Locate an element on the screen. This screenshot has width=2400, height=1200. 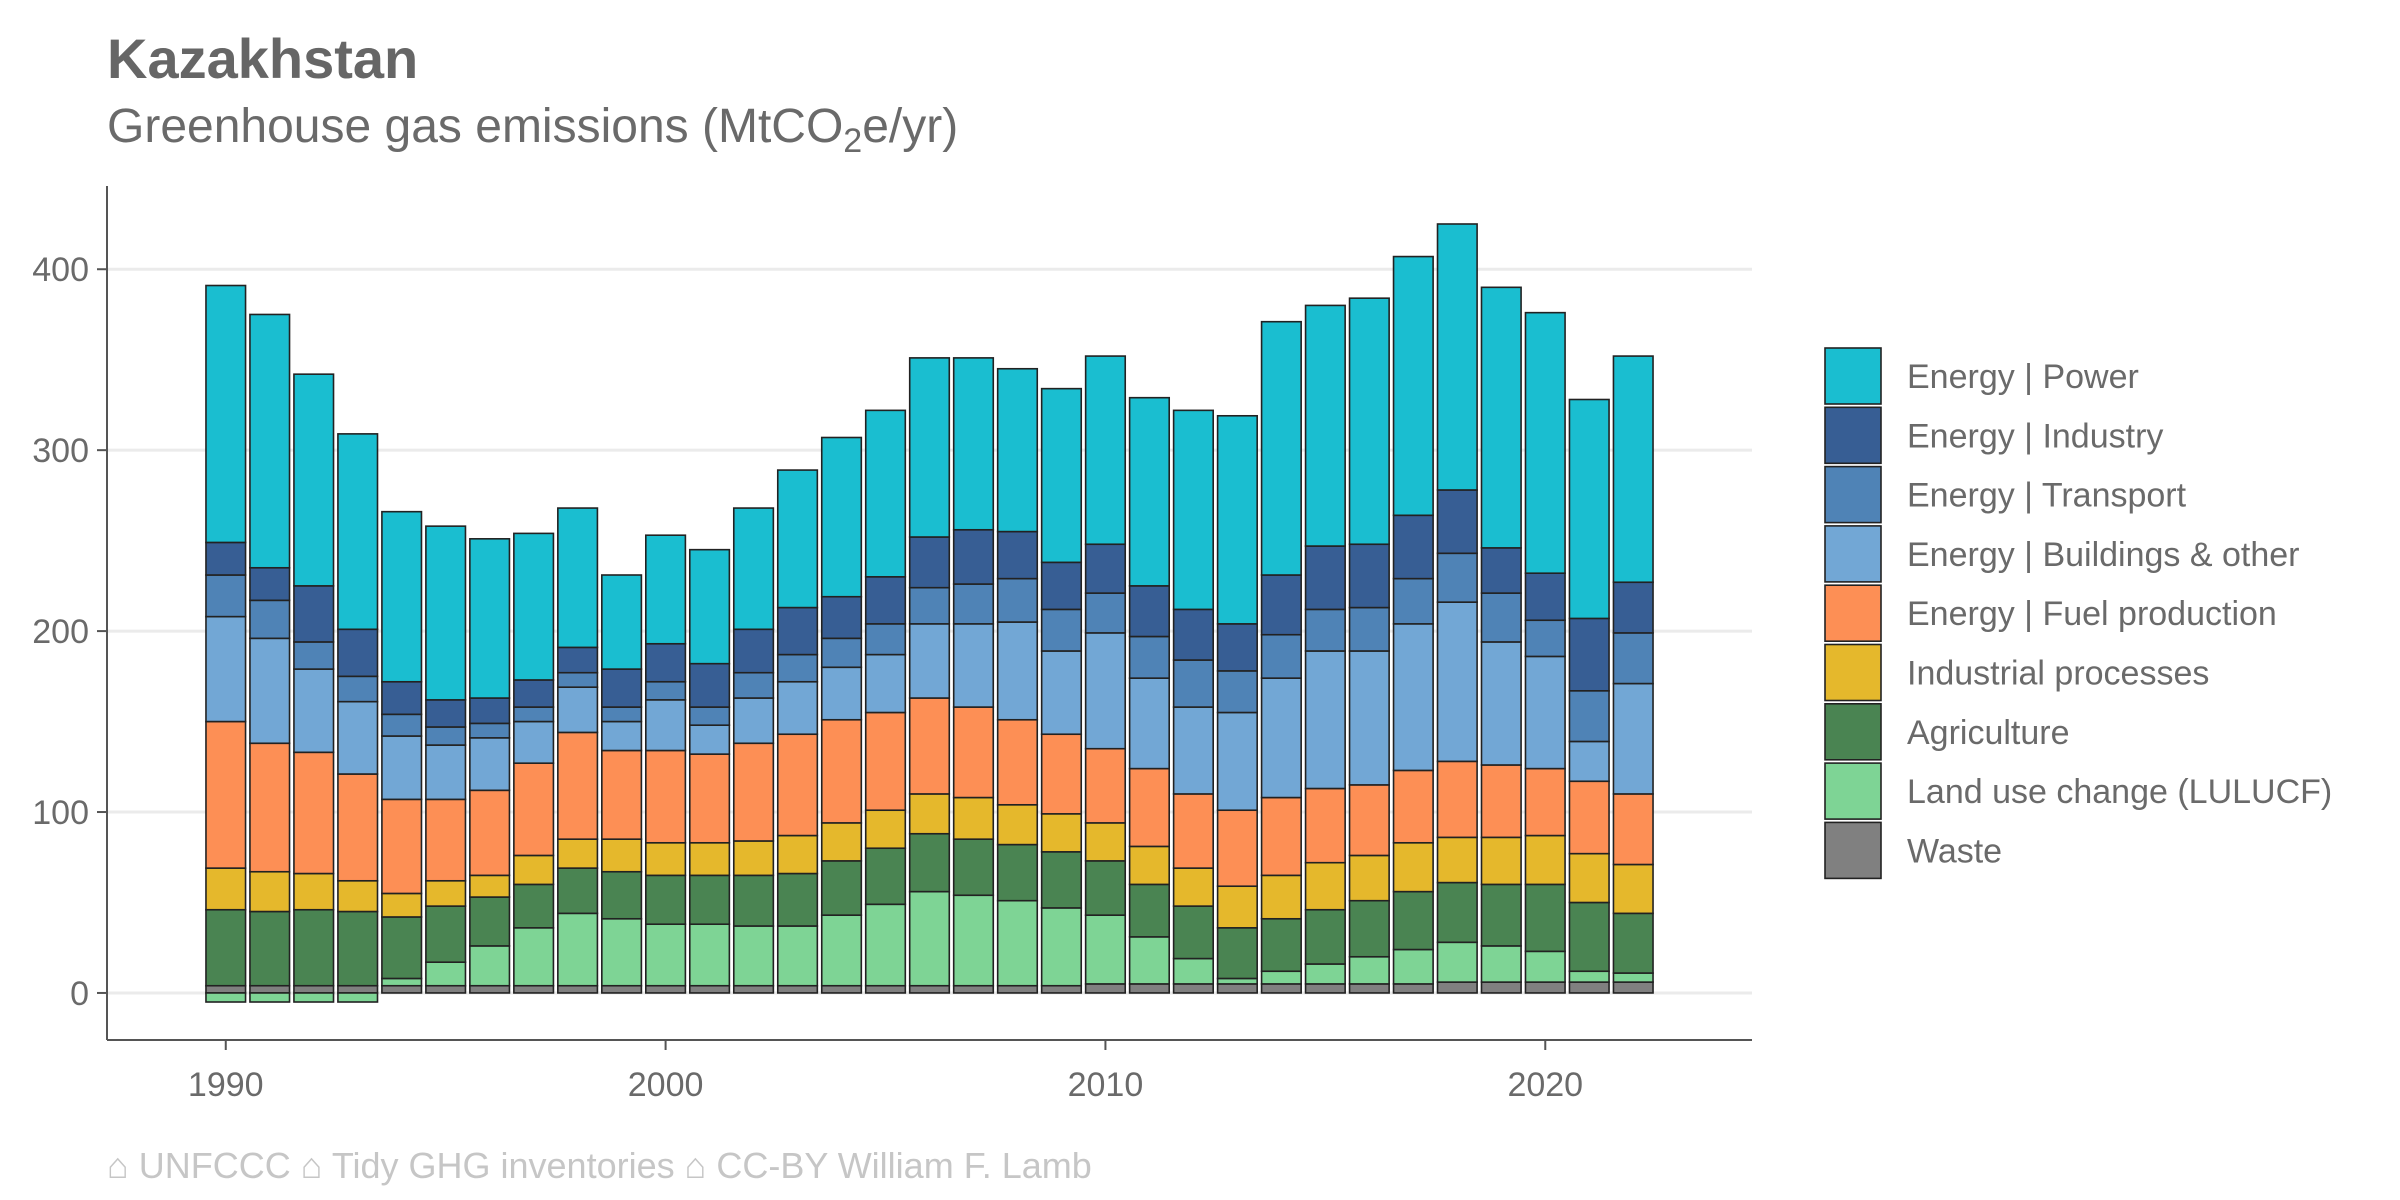
legend-label: Energy | Fuel production is located at coordinates (2092, 614).